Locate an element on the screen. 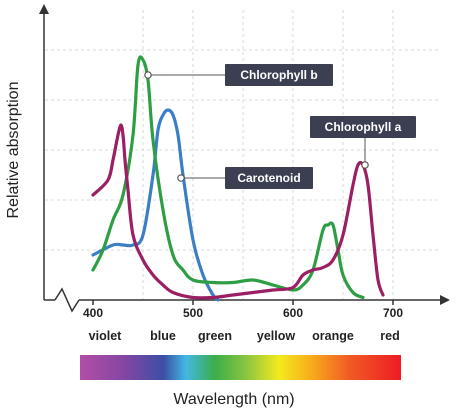  color-name-blue: blue is located at coordinates (163, 336).